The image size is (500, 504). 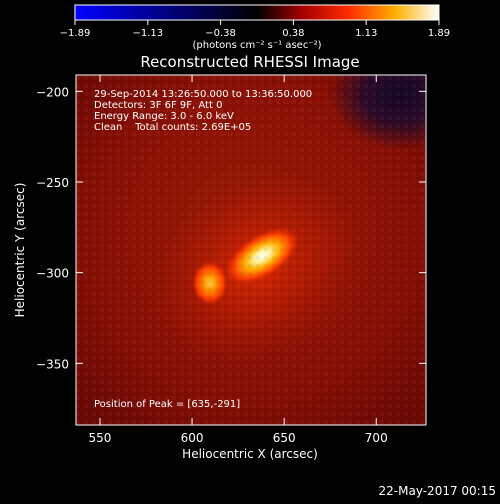 I want to click on colorbar-ticks: −1.89 −1.13 −0.38 0.38 1.13 1.89, so click(x=255, y=29).